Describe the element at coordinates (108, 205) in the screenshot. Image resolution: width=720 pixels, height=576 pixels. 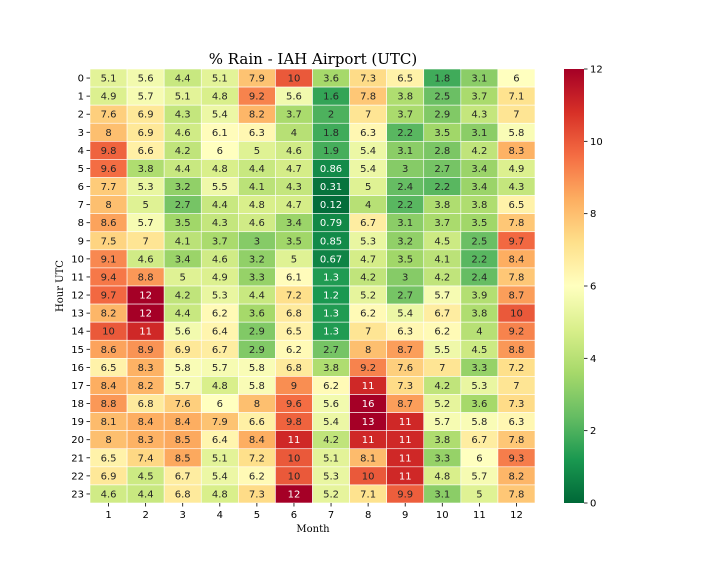
I see `cell-value-label: 8` at that location.